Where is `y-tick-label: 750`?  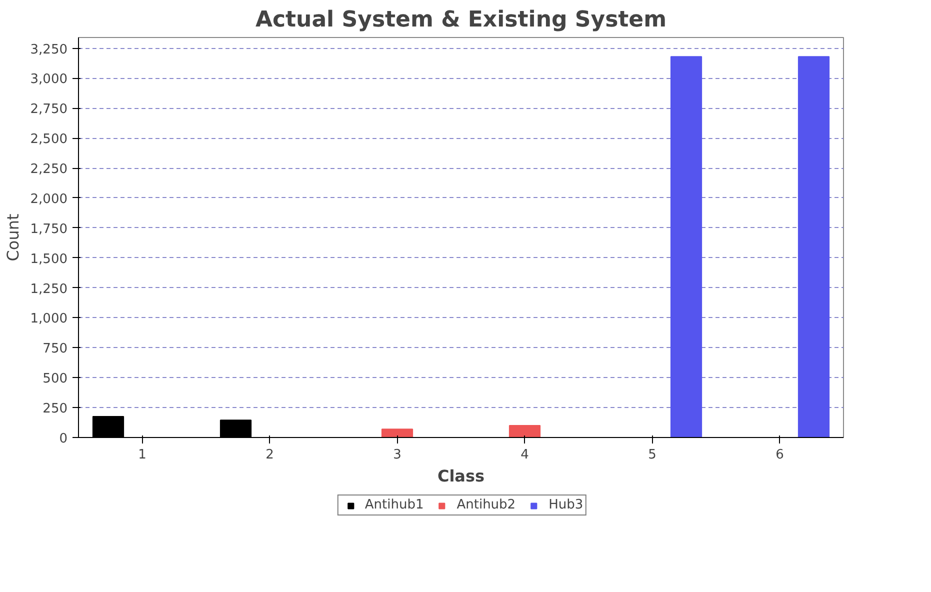
y-tick-label: 750 is located at coordinates (55, 349).